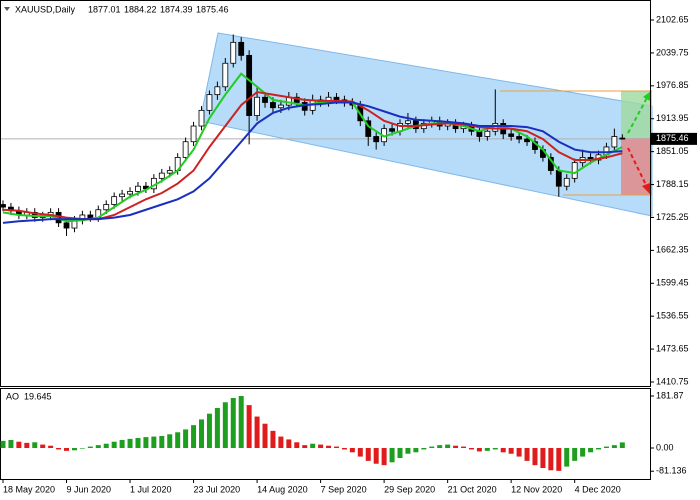 The image size is (700, 500). Describe the element at coordinates (665, 447) in the screenshot. I see `y-tick-label: 0.00` at that location.